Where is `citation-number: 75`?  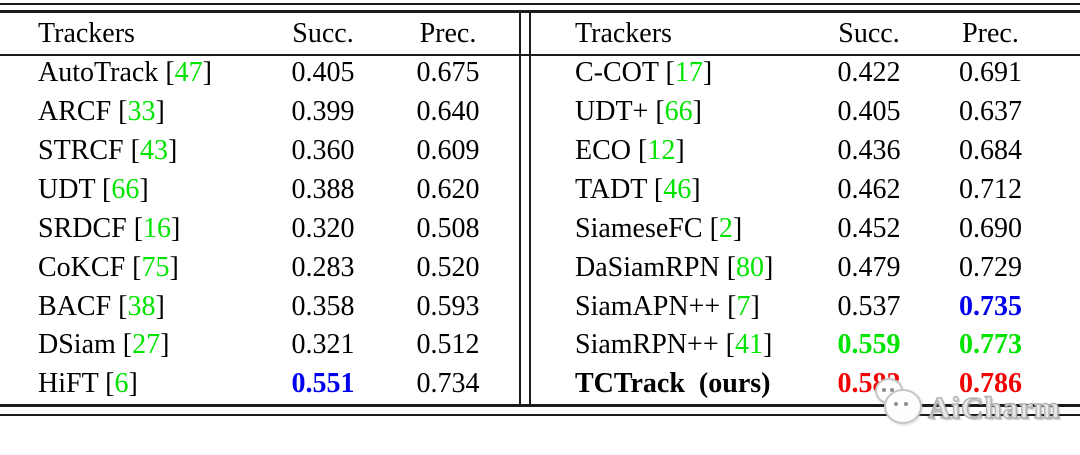
citation-number: 75 is located at coordinates (155, 267).